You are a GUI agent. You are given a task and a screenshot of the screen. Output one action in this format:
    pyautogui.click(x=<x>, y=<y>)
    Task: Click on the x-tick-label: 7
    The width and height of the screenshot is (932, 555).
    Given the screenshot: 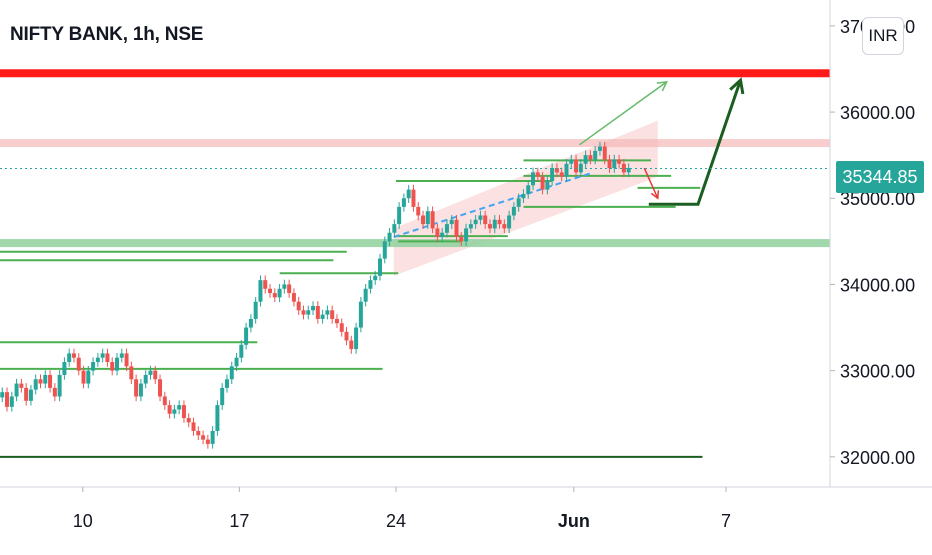 What is the action you would take?
    pyautogui.click(x=726, y=521)
    